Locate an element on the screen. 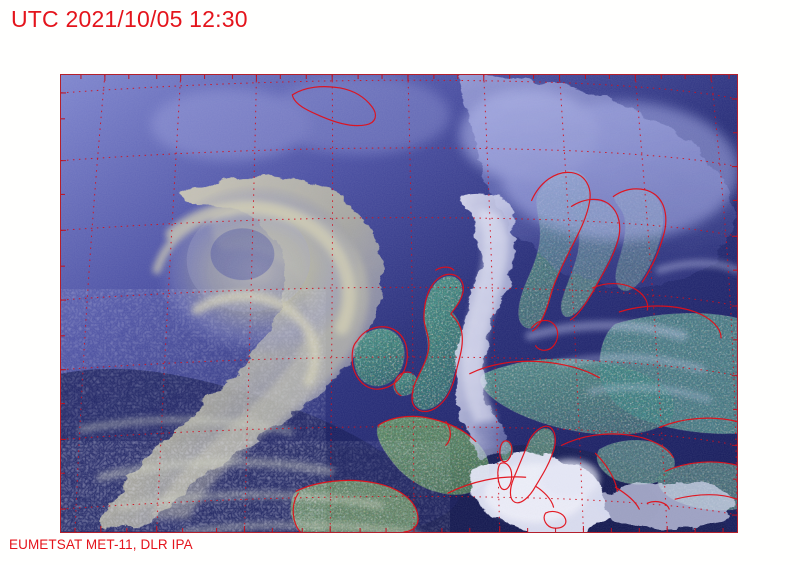  image-source-caption: EUMETSAT MET-11, DLR IPA is located at coordinates (101, 544).